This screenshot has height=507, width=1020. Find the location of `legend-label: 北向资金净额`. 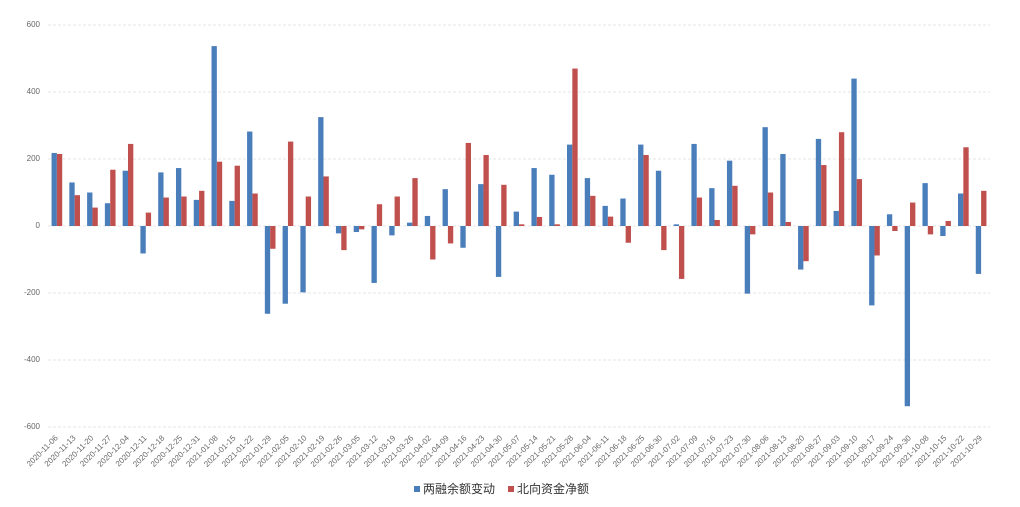

legend-label: 北向资金净额 is located at coordinates (553, 488).